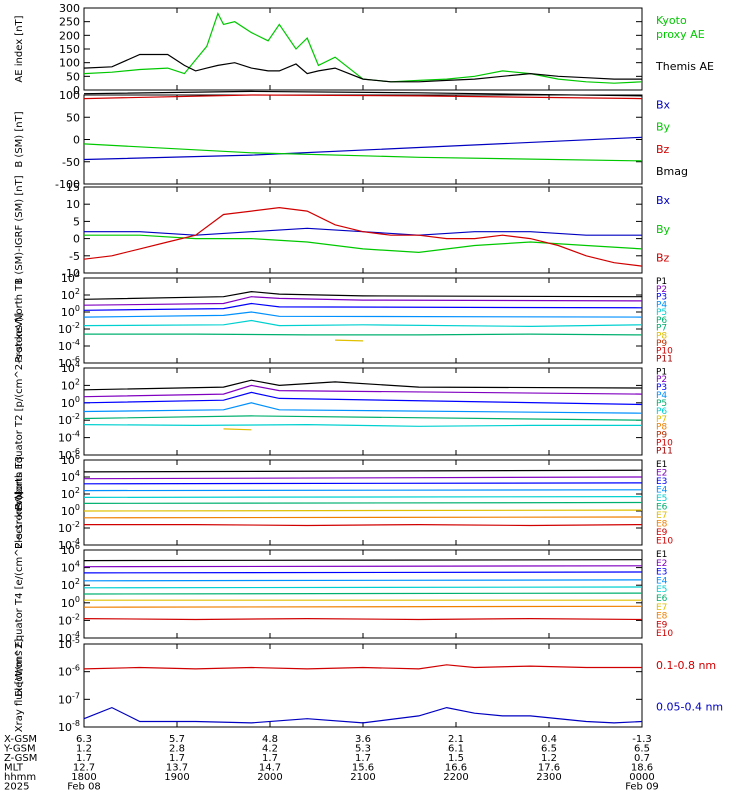  What do you see at coordinates (177, 768) in the screenshot?
I see `footer-value: 13.7` at bounding box center [177, 768].